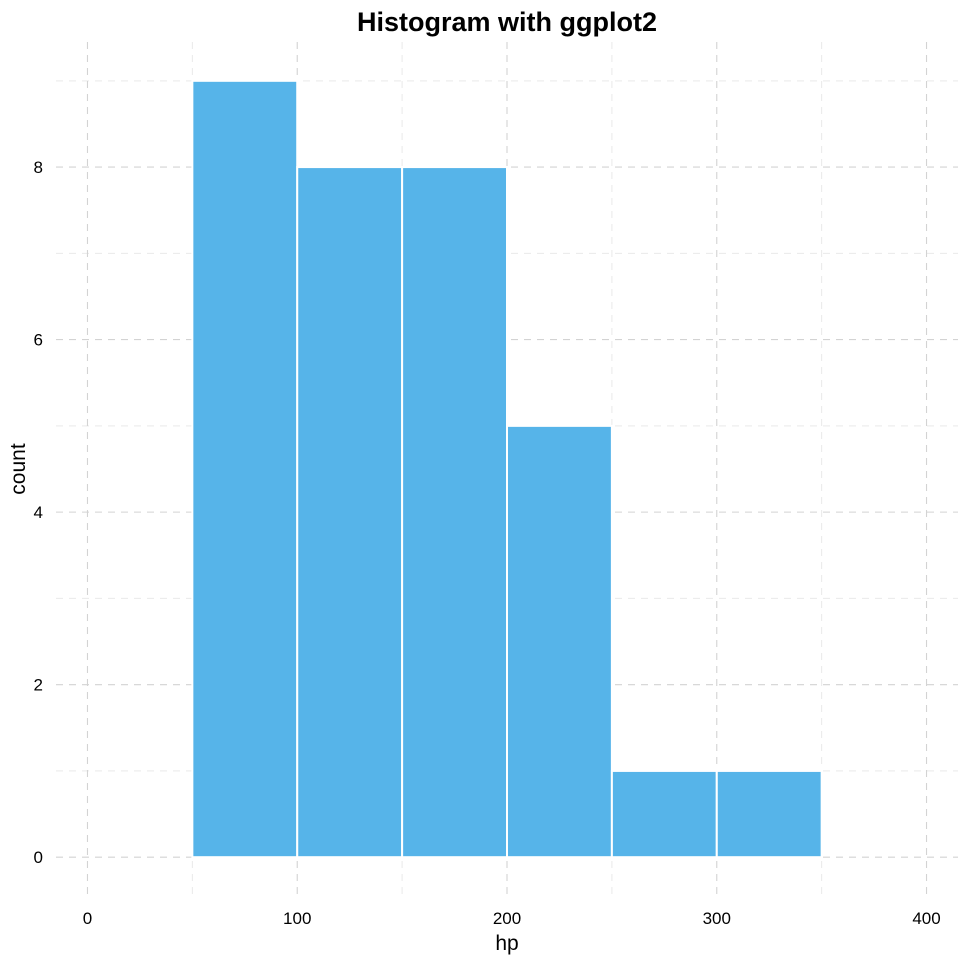 The width and height of the screenshot is (960, 960). I want to click on x-tick-label: 0, so click(87, 918).